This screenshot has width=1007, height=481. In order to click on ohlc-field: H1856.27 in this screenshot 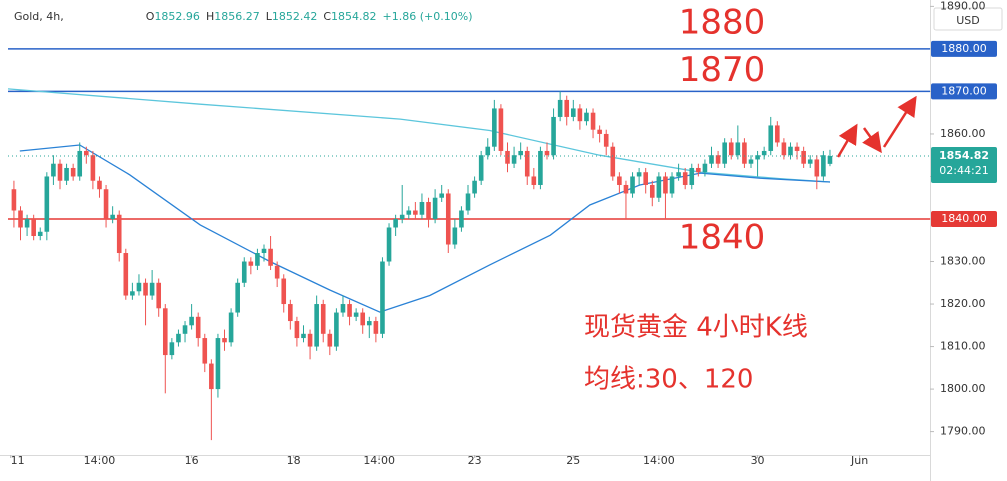, I will do `click(233, 16)`.